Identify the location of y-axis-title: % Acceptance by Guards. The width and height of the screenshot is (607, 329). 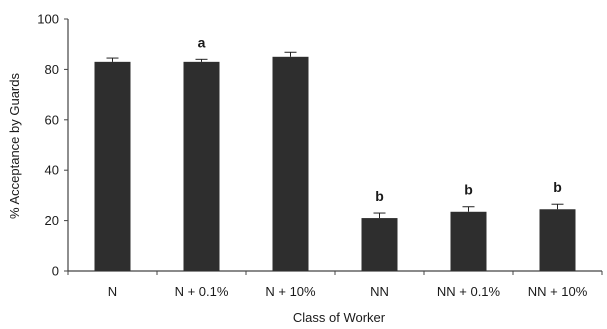
(14, 146).